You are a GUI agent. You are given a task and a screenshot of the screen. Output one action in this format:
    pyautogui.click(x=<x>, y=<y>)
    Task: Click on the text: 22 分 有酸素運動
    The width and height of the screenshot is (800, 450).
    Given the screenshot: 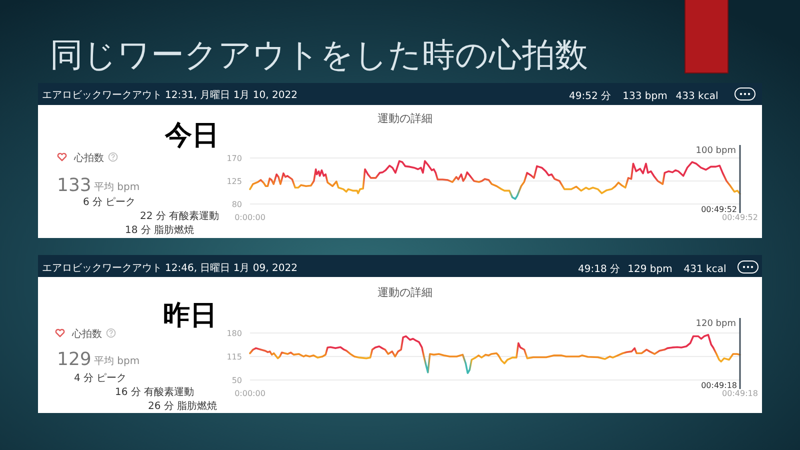 What is the action you would take?
    pyautogui.click(x=180, y=216)
    